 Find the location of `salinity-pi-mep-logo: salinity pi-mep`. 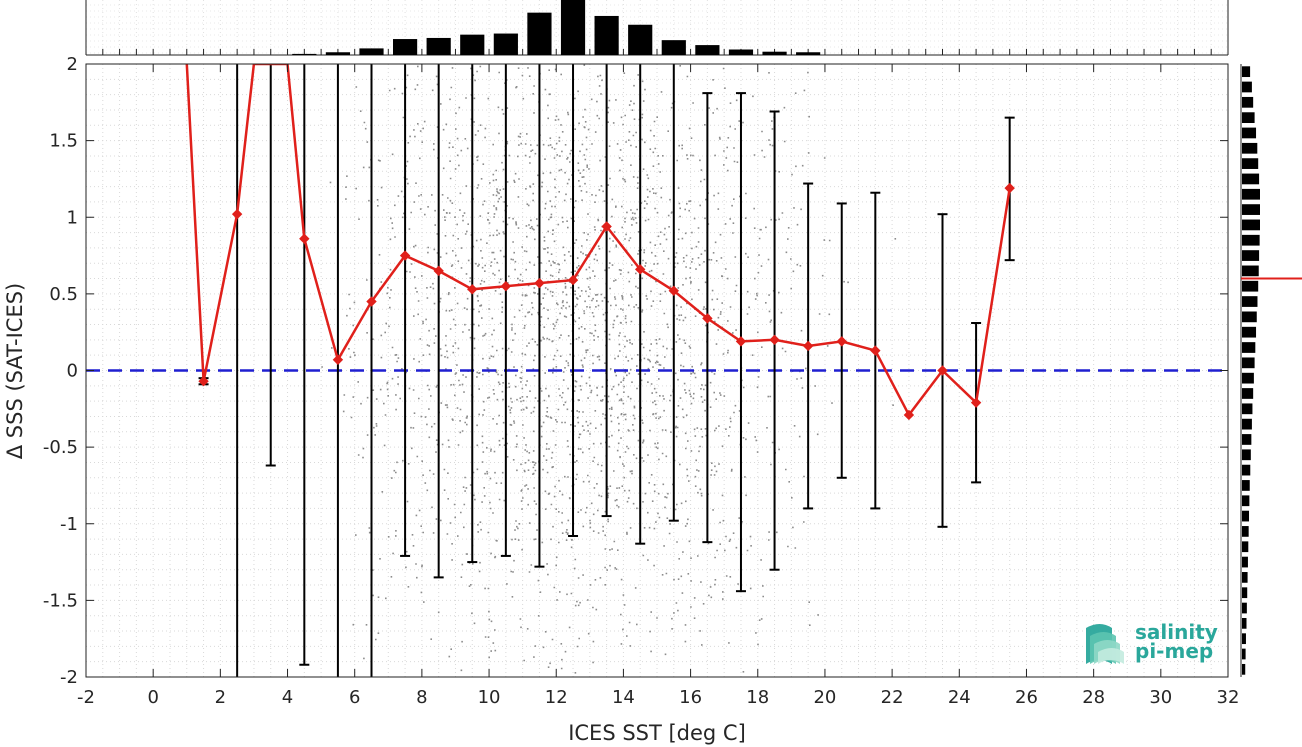

salinity-pi-mep-logo: salinity pi-mep is located at coordinates (1152, 642).